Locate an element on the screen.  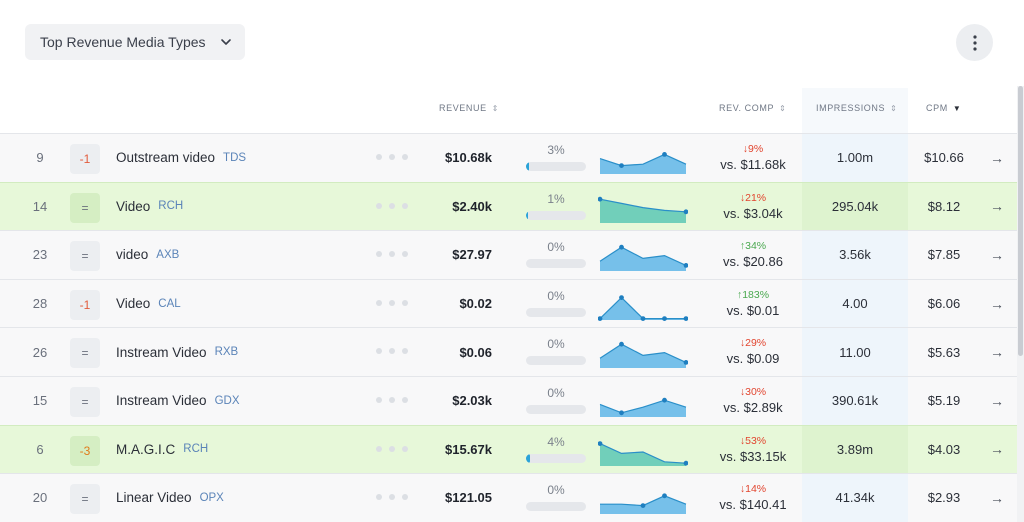
partner-code: OPX is located at coordinates (211, 497).